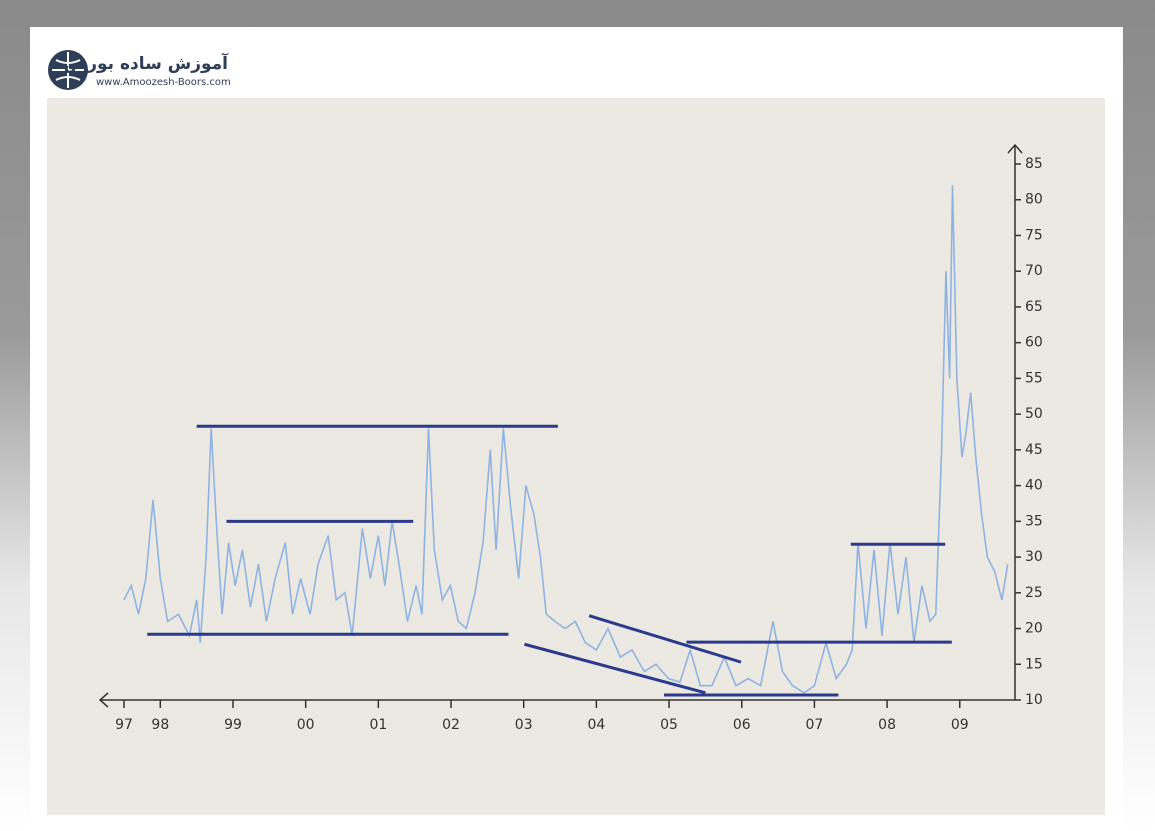 This screenshot has height=831, width=1155. What do you see at coordinates (814, 725) in the screenshot?
I see `x-tick-label: 07` at bounding box center [814, 725].